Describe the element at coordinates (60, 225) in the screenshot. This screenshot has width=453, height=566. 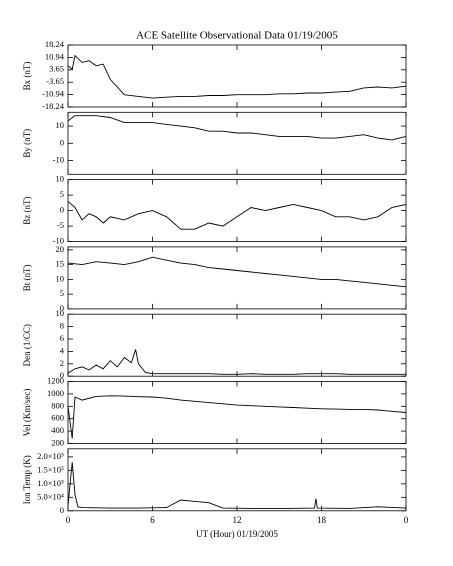
I see `y-tick-label: -5` at that location.